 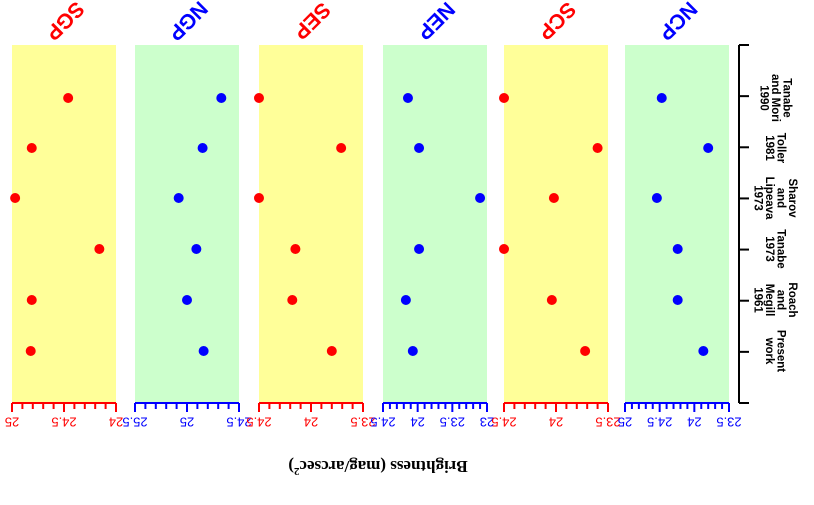 I want to click on panel-background-scp, so click(x=556, y=224).